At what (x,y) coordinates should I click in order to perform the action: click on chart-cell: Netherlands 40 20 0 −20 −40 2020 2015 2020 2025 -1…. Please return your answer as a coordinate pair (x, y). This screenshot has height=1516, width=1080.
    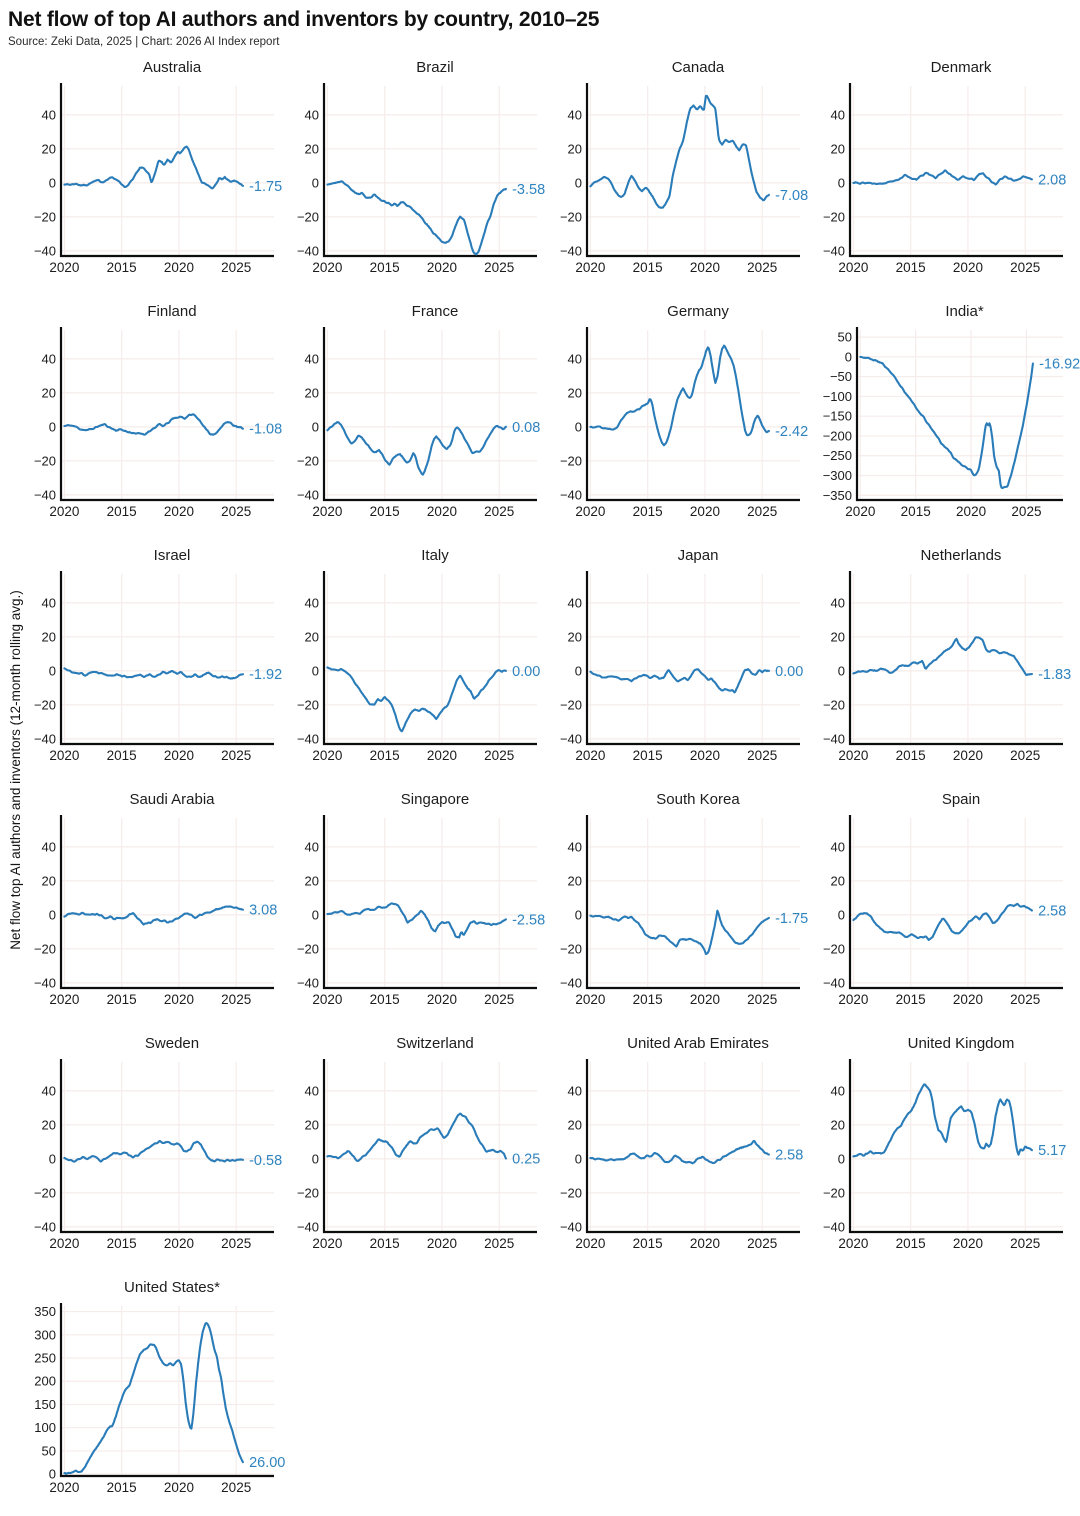
    Looking at the image, I should click on (948, 662).